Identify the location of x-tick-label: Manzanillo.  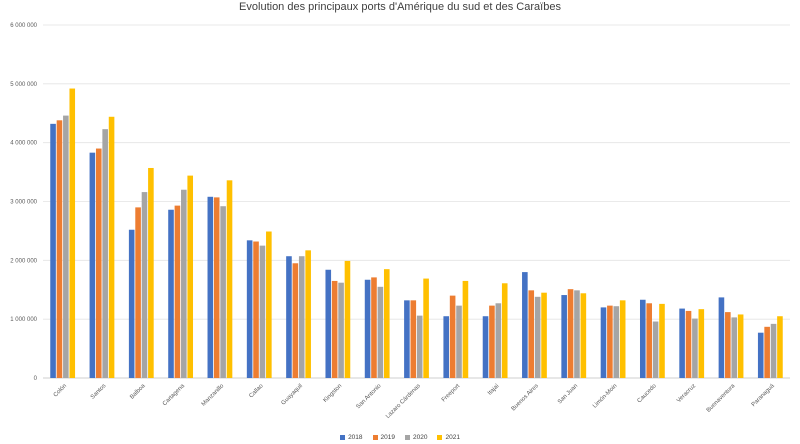
(213, 395).